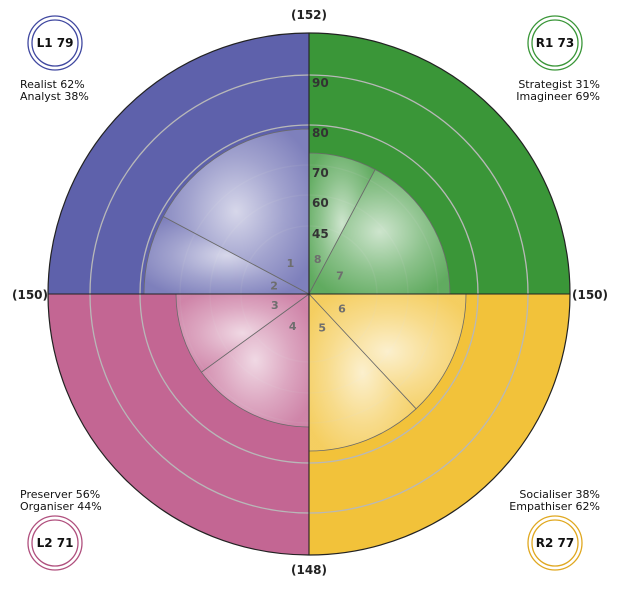 The height and width of the screenshot is (590, 623). I want to click on quadrant-l1-percent-line: Realist 62%, so click(52, 84).